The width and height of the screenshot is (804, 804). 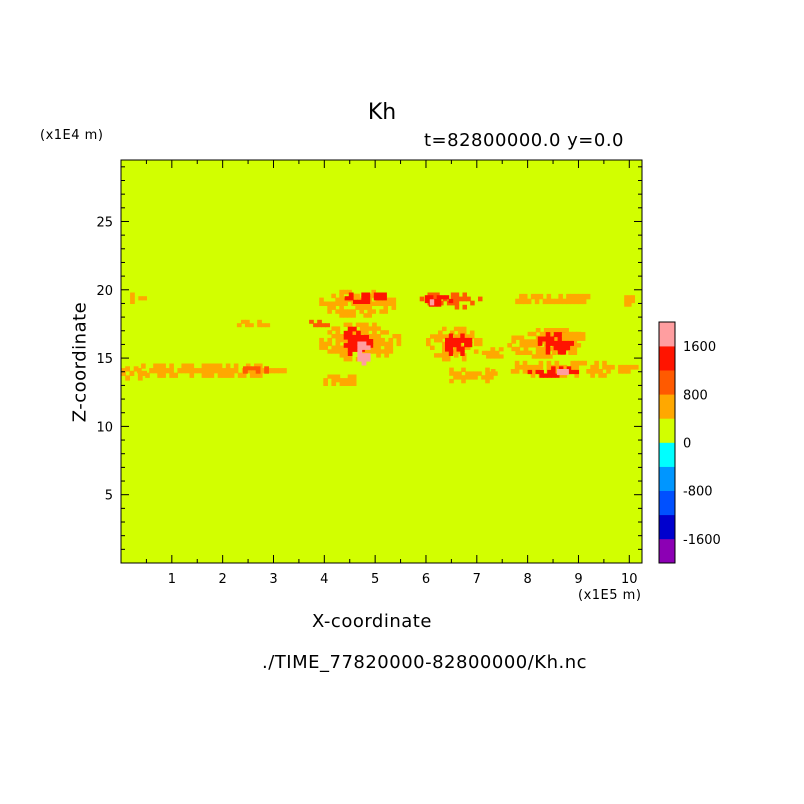 What do you see at coordinates (477, 579) in the screenshot?
I see `x-tick-label: 7` at bounding box center [477, 579].